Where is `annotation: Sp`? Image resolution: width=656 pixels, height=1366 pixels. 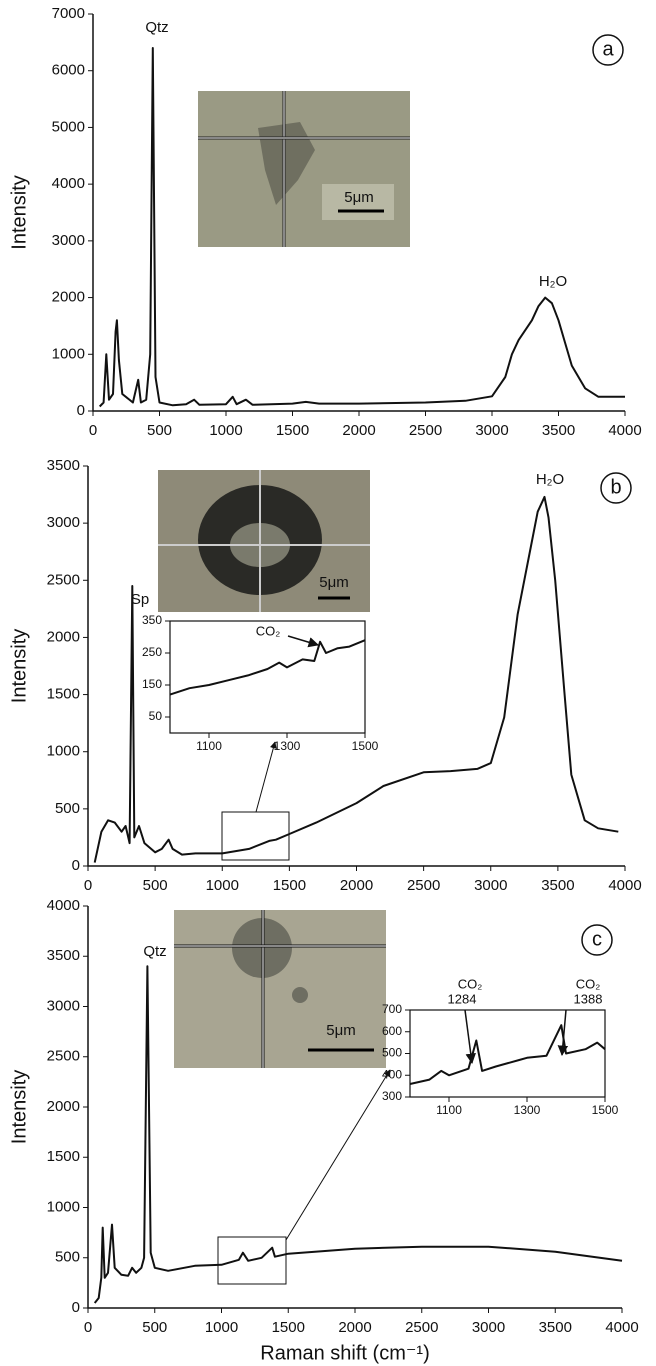 annotation: Sp is located at coordinates (140, 599).